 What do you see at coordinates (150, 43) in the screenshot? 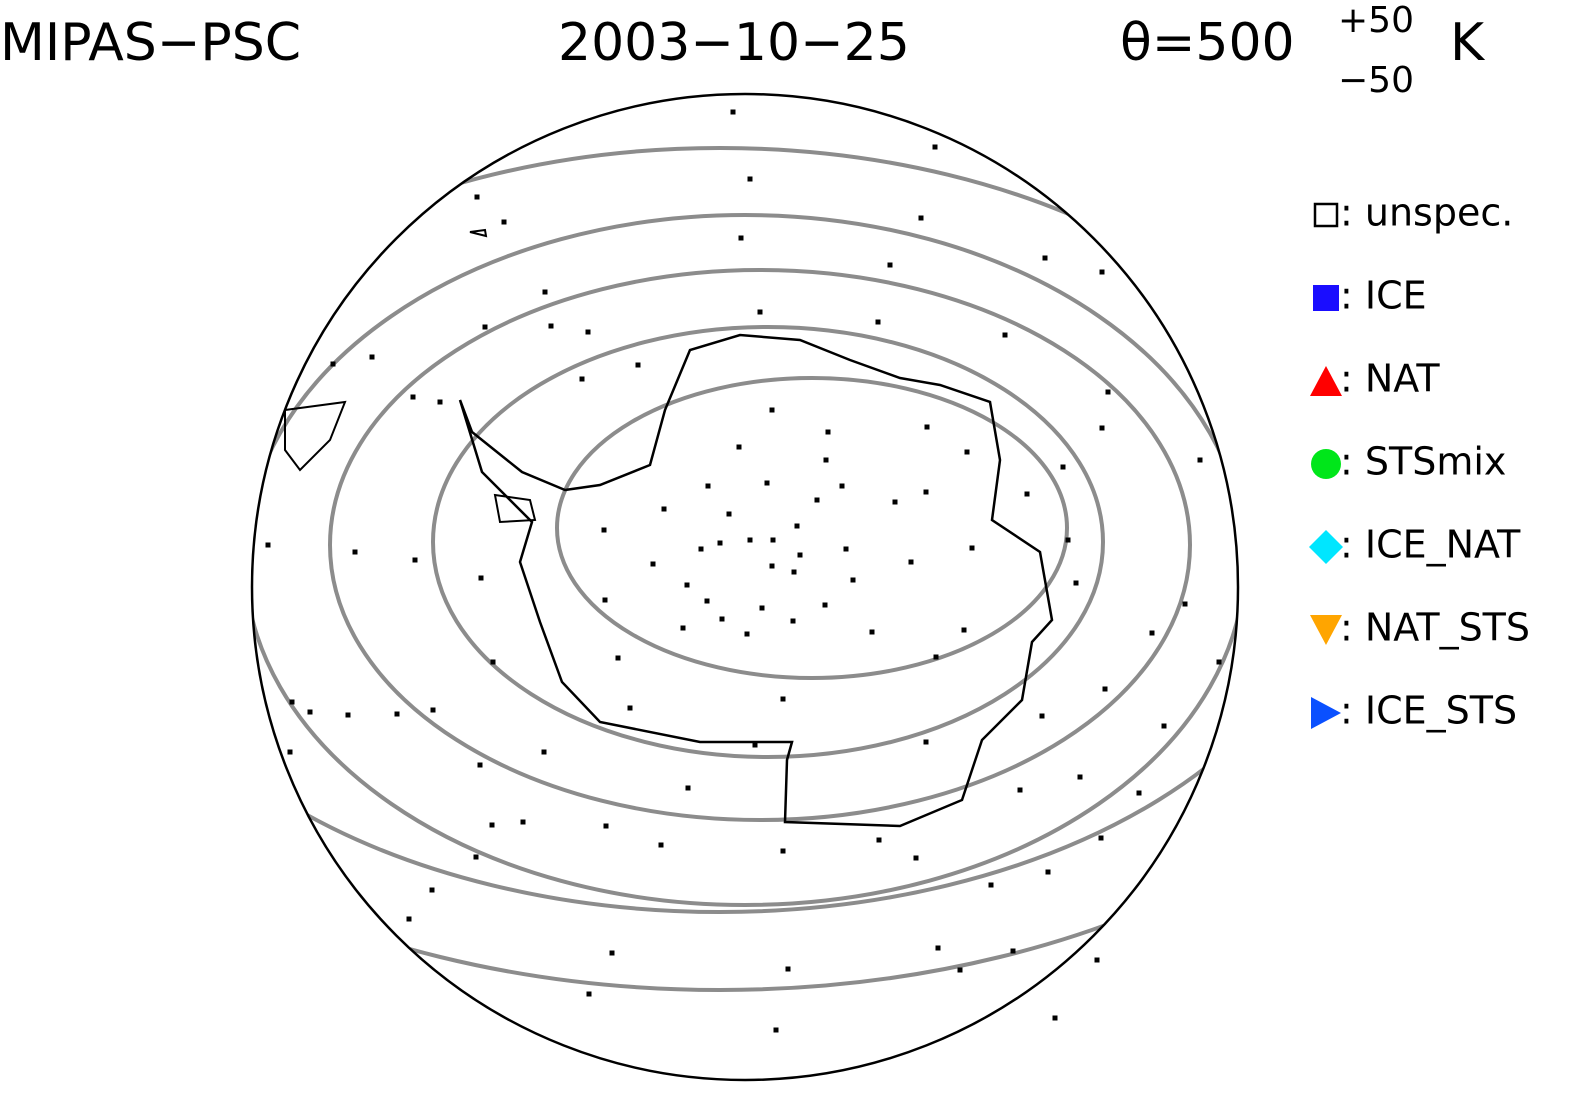
I see `instrument-title: MIPAS−PSC` at bounding box center [150, 43].